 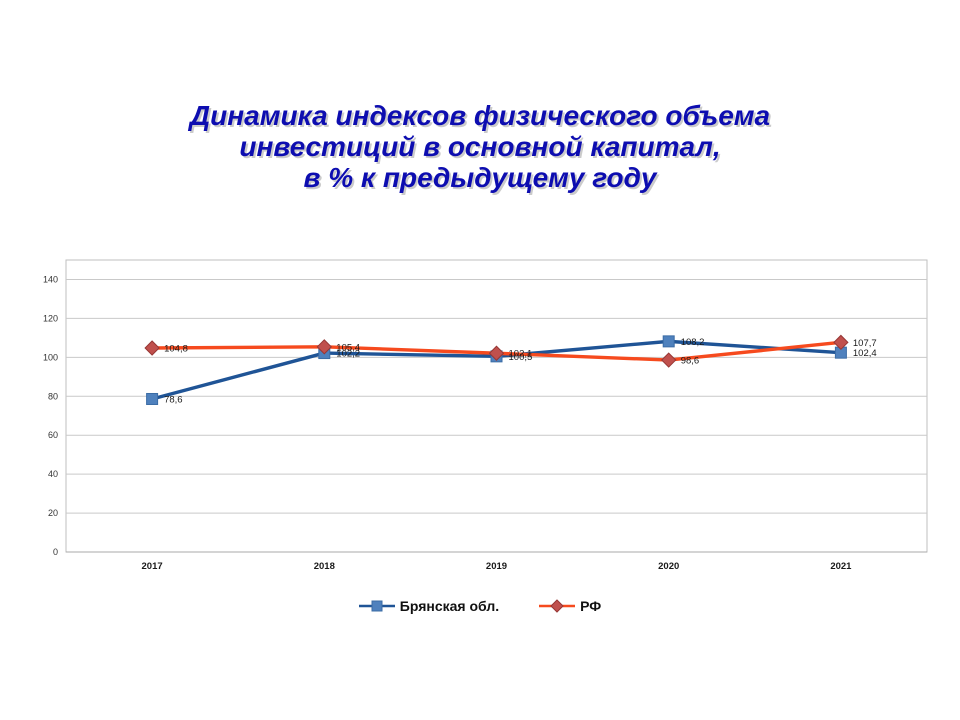 I want to click on legend-label: Брянская обл., so click(x=449, y=606).